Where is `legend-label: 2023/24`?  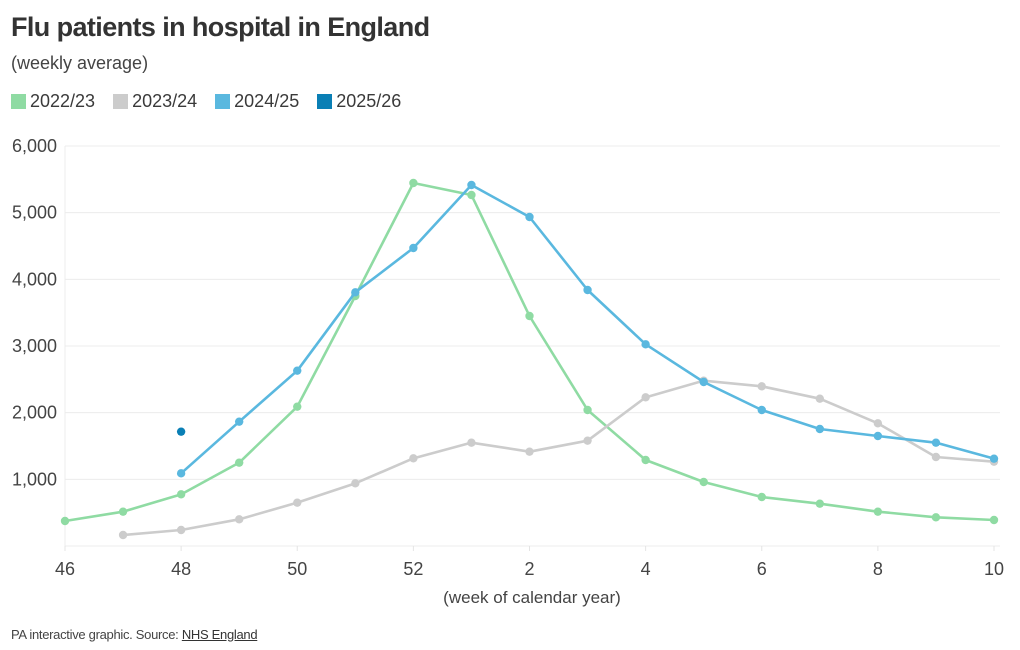 legend-label: 2023/24 is located at coordinates (165, 101).